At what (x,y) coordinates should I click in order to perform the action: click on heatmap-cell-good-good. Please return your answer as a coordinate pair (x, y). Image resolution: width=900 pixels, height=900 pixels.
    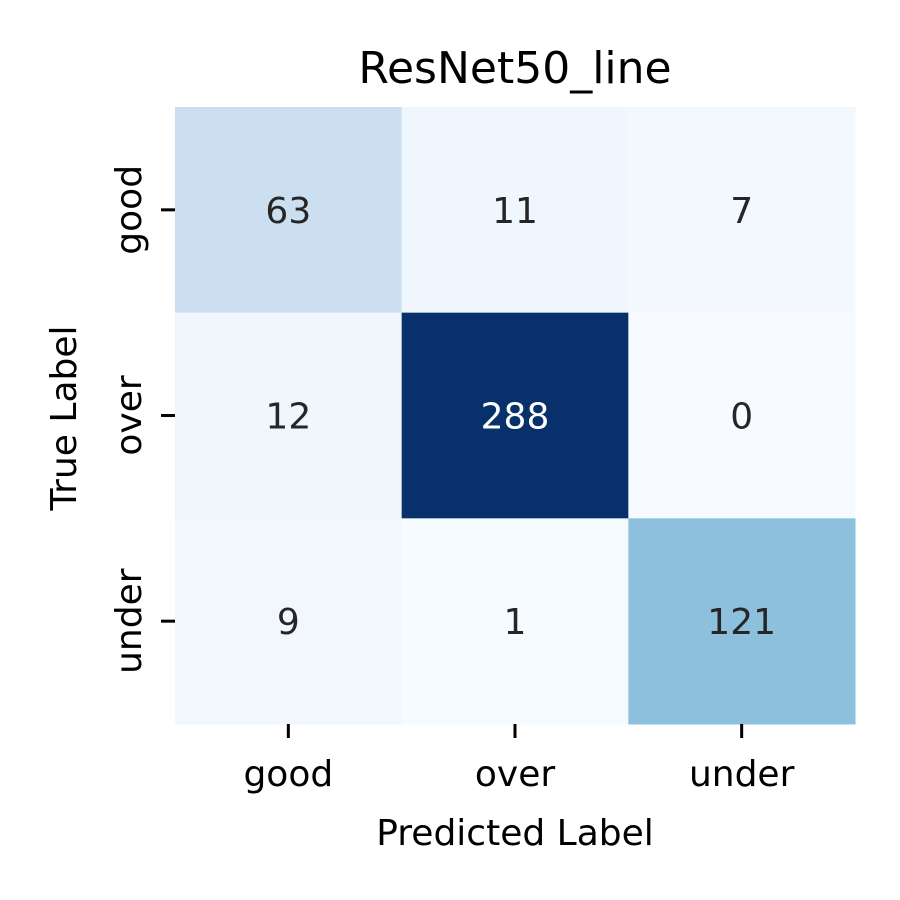
    Looking at the image, I should click on (289, 210).